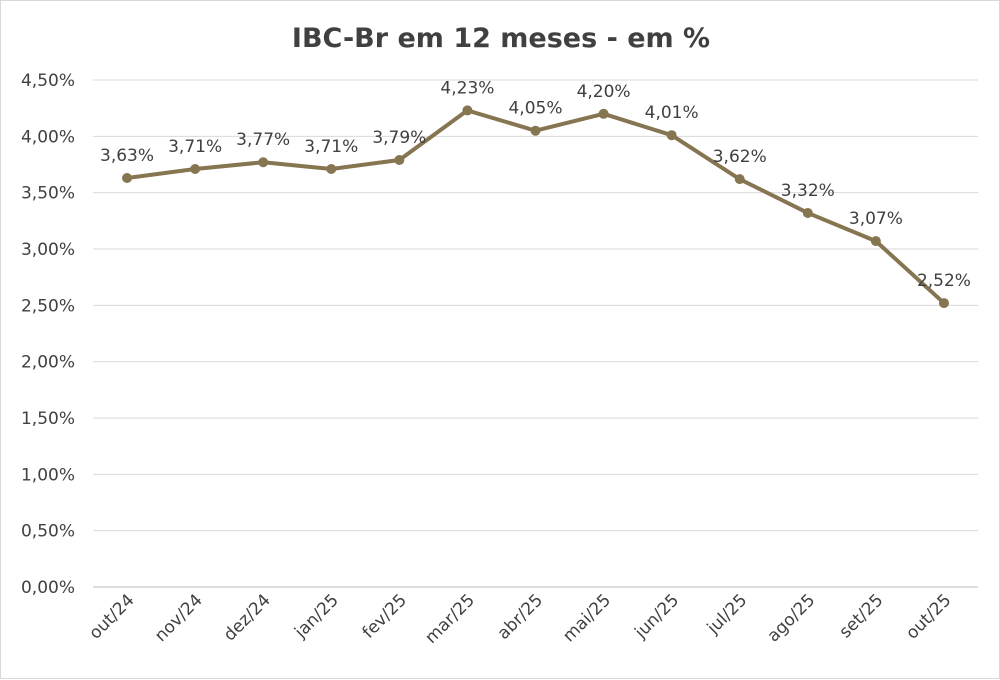 This screenshot has width=1000, height=680. Describe the element at coordinates (48, 306) in the screenshot. I see `y-tick-label: 2,50%` at that location.